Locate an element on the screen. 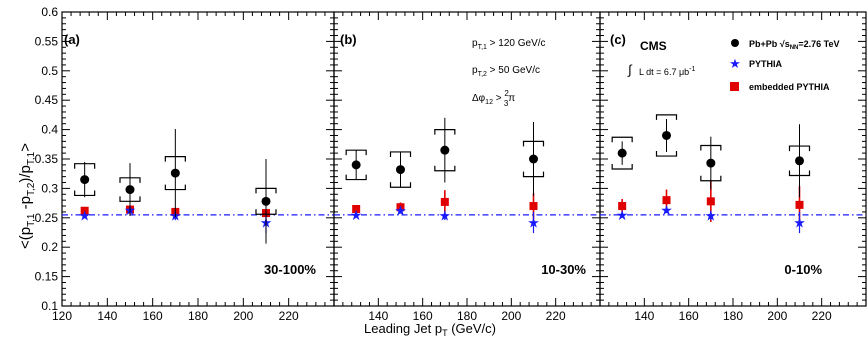  y-tick-label: 0.55 is located at coordinates (47, 41).